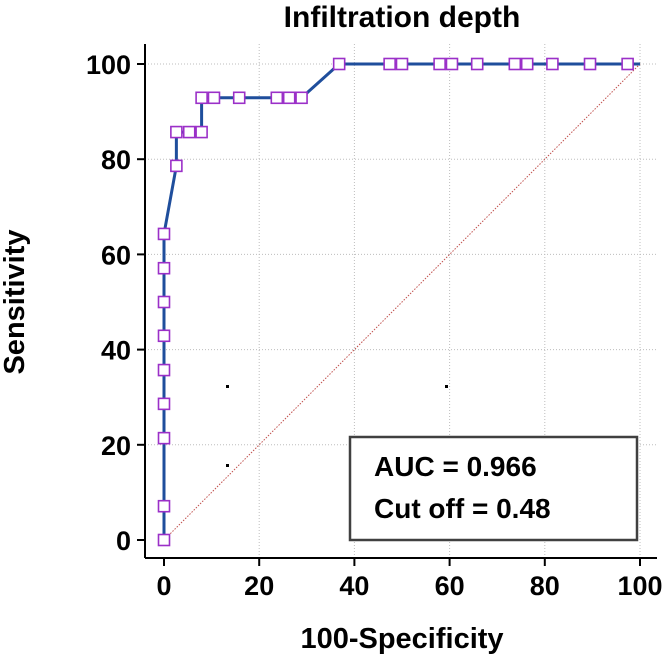  I want to click on x-tick-label: 20, so click(259, 586).